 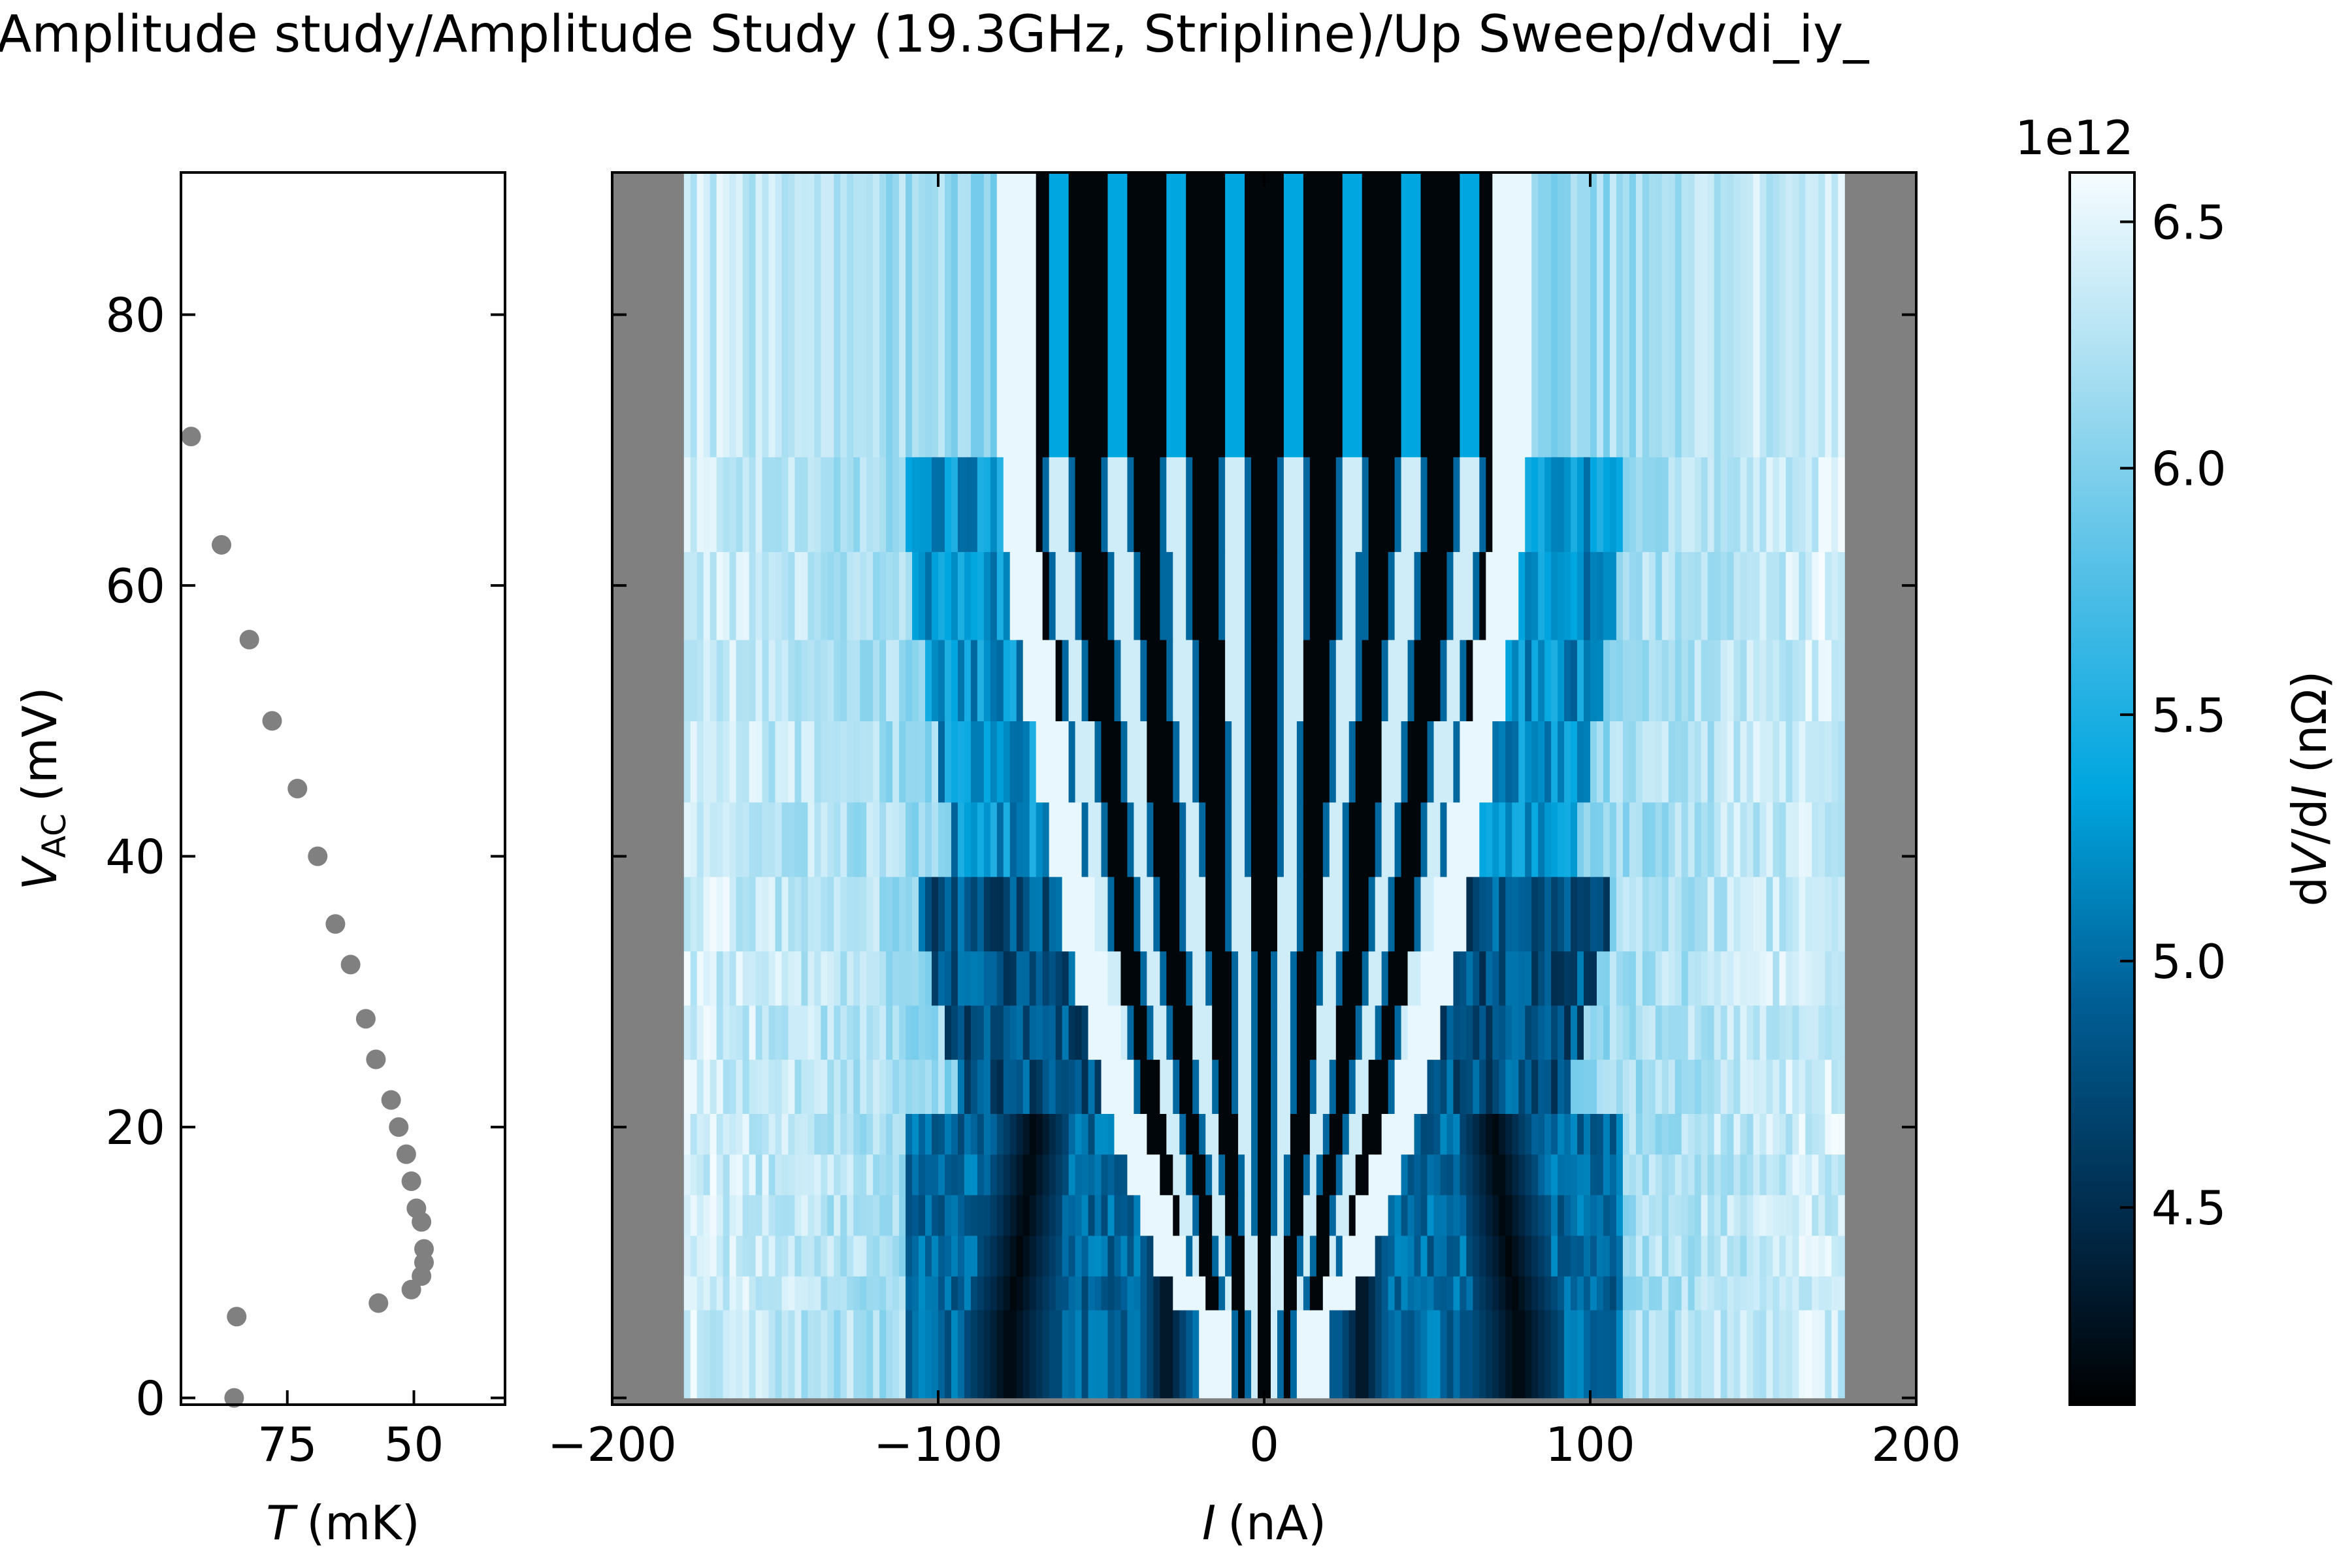 I want to click on y-sub: AC, so click(x=54, y=835).